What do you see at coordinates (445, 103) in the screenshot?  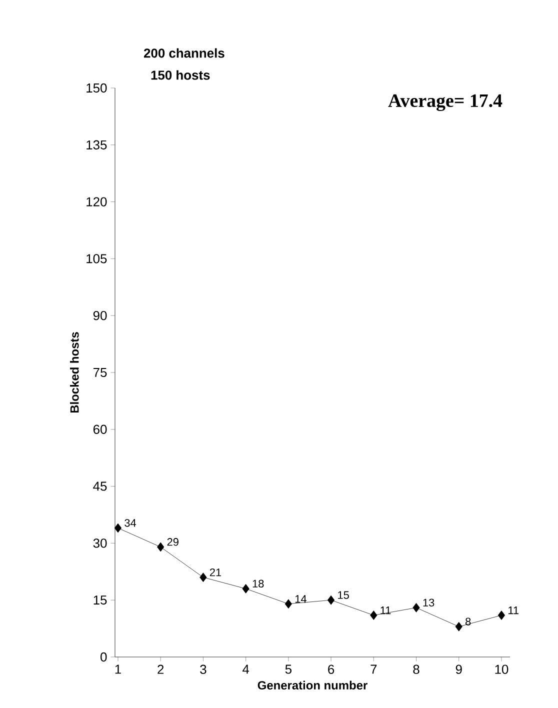 I see `annotation: Average= 17.4` at bounding box center [445, 103].